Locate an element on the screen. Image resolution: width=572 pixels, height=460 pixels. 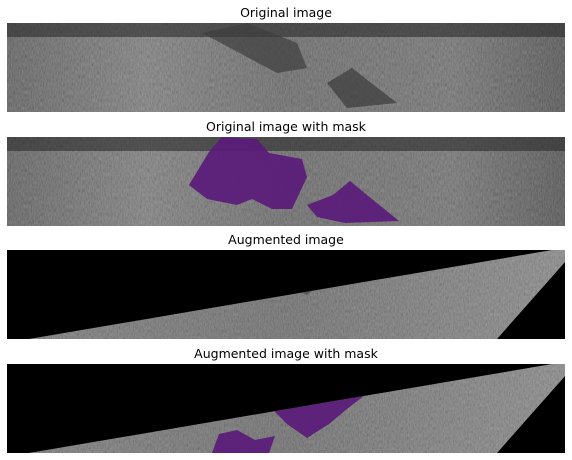
panel-title-original: Original image is located at coordinates (286, 12).